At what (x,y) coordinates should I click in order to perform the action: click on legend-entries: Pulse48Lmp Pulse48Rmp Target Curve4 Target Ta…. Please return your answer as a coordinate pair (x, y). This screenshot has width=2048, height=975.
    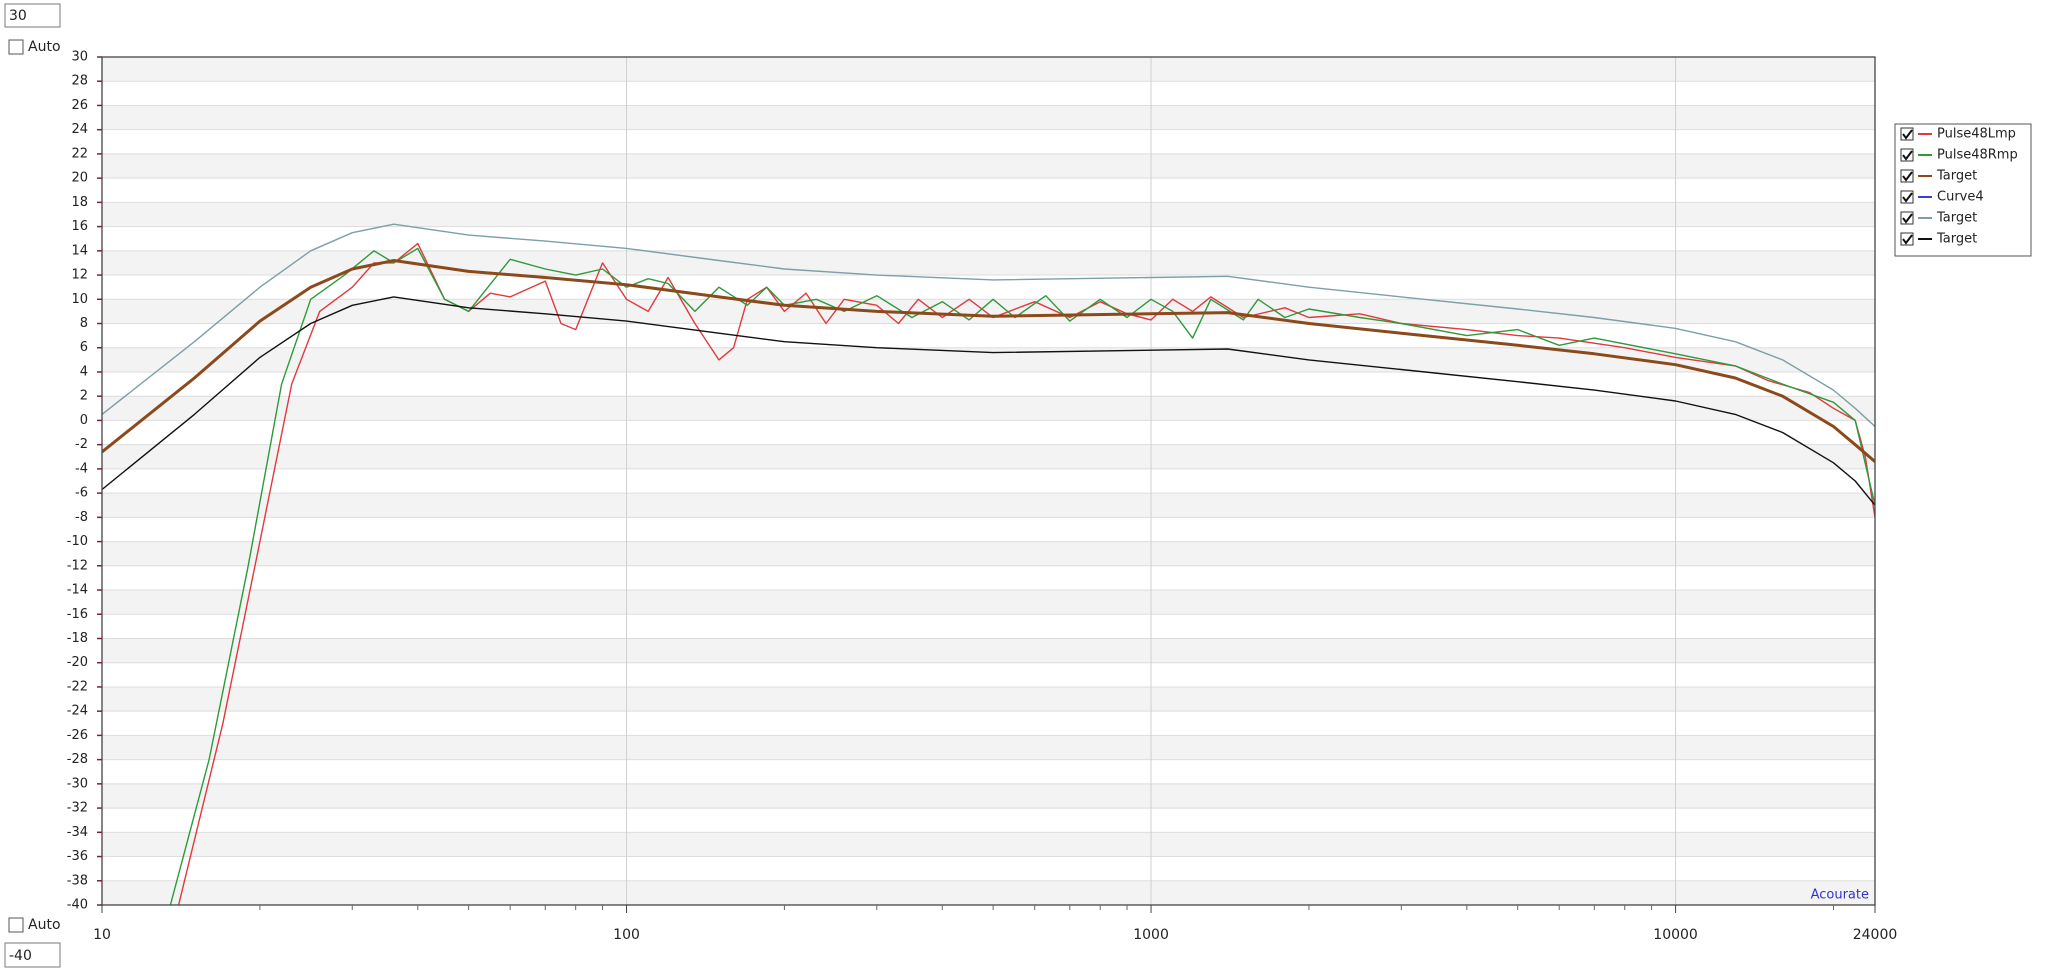
    Looking at the image, I should click on (1959, 187).